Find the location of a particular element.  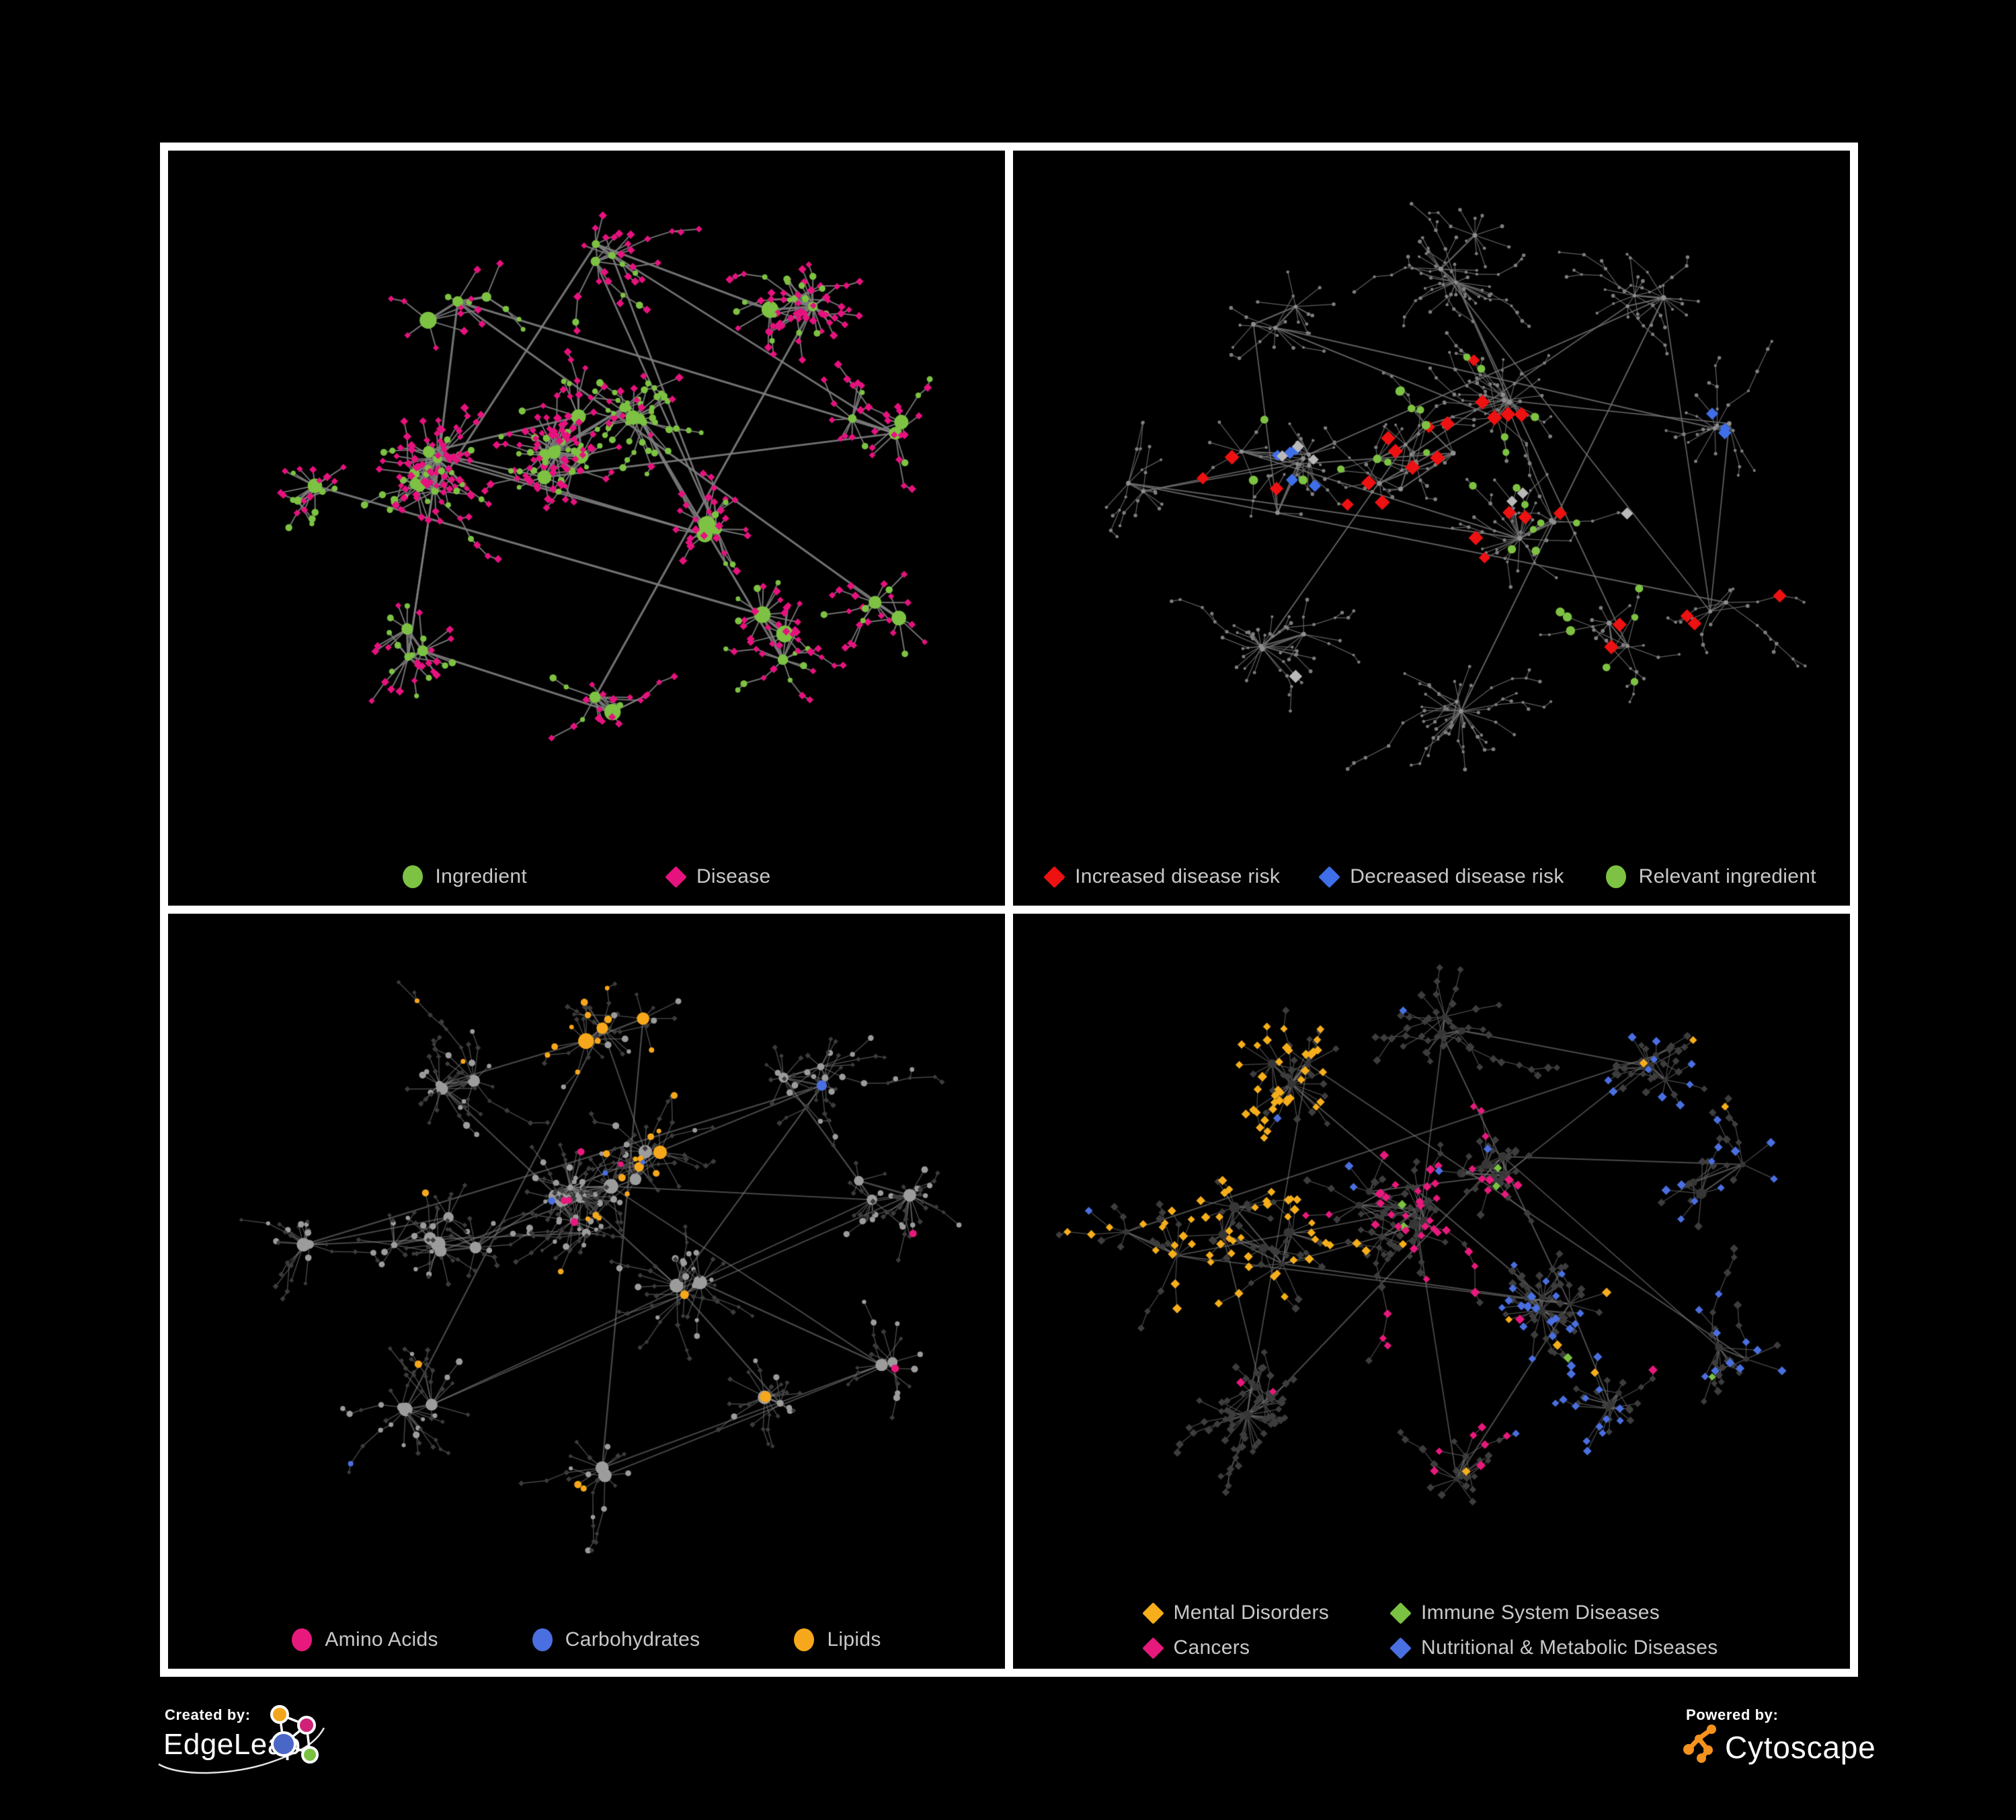

edgeleap-node-magenta is located at coordinates (306, 1725).